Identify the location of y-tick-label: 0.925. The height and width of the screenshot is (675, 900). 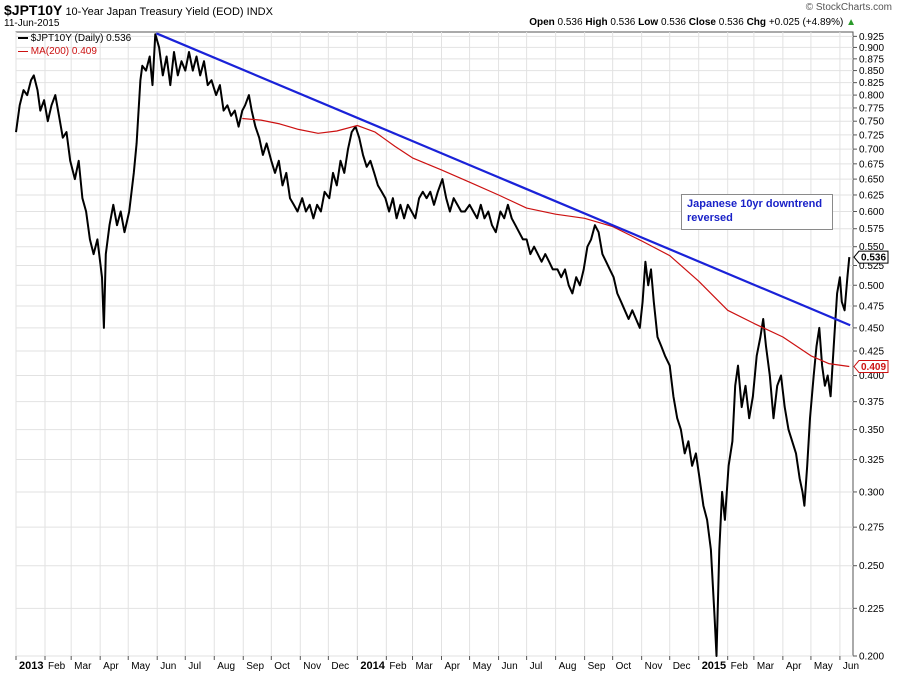
(871, 37).